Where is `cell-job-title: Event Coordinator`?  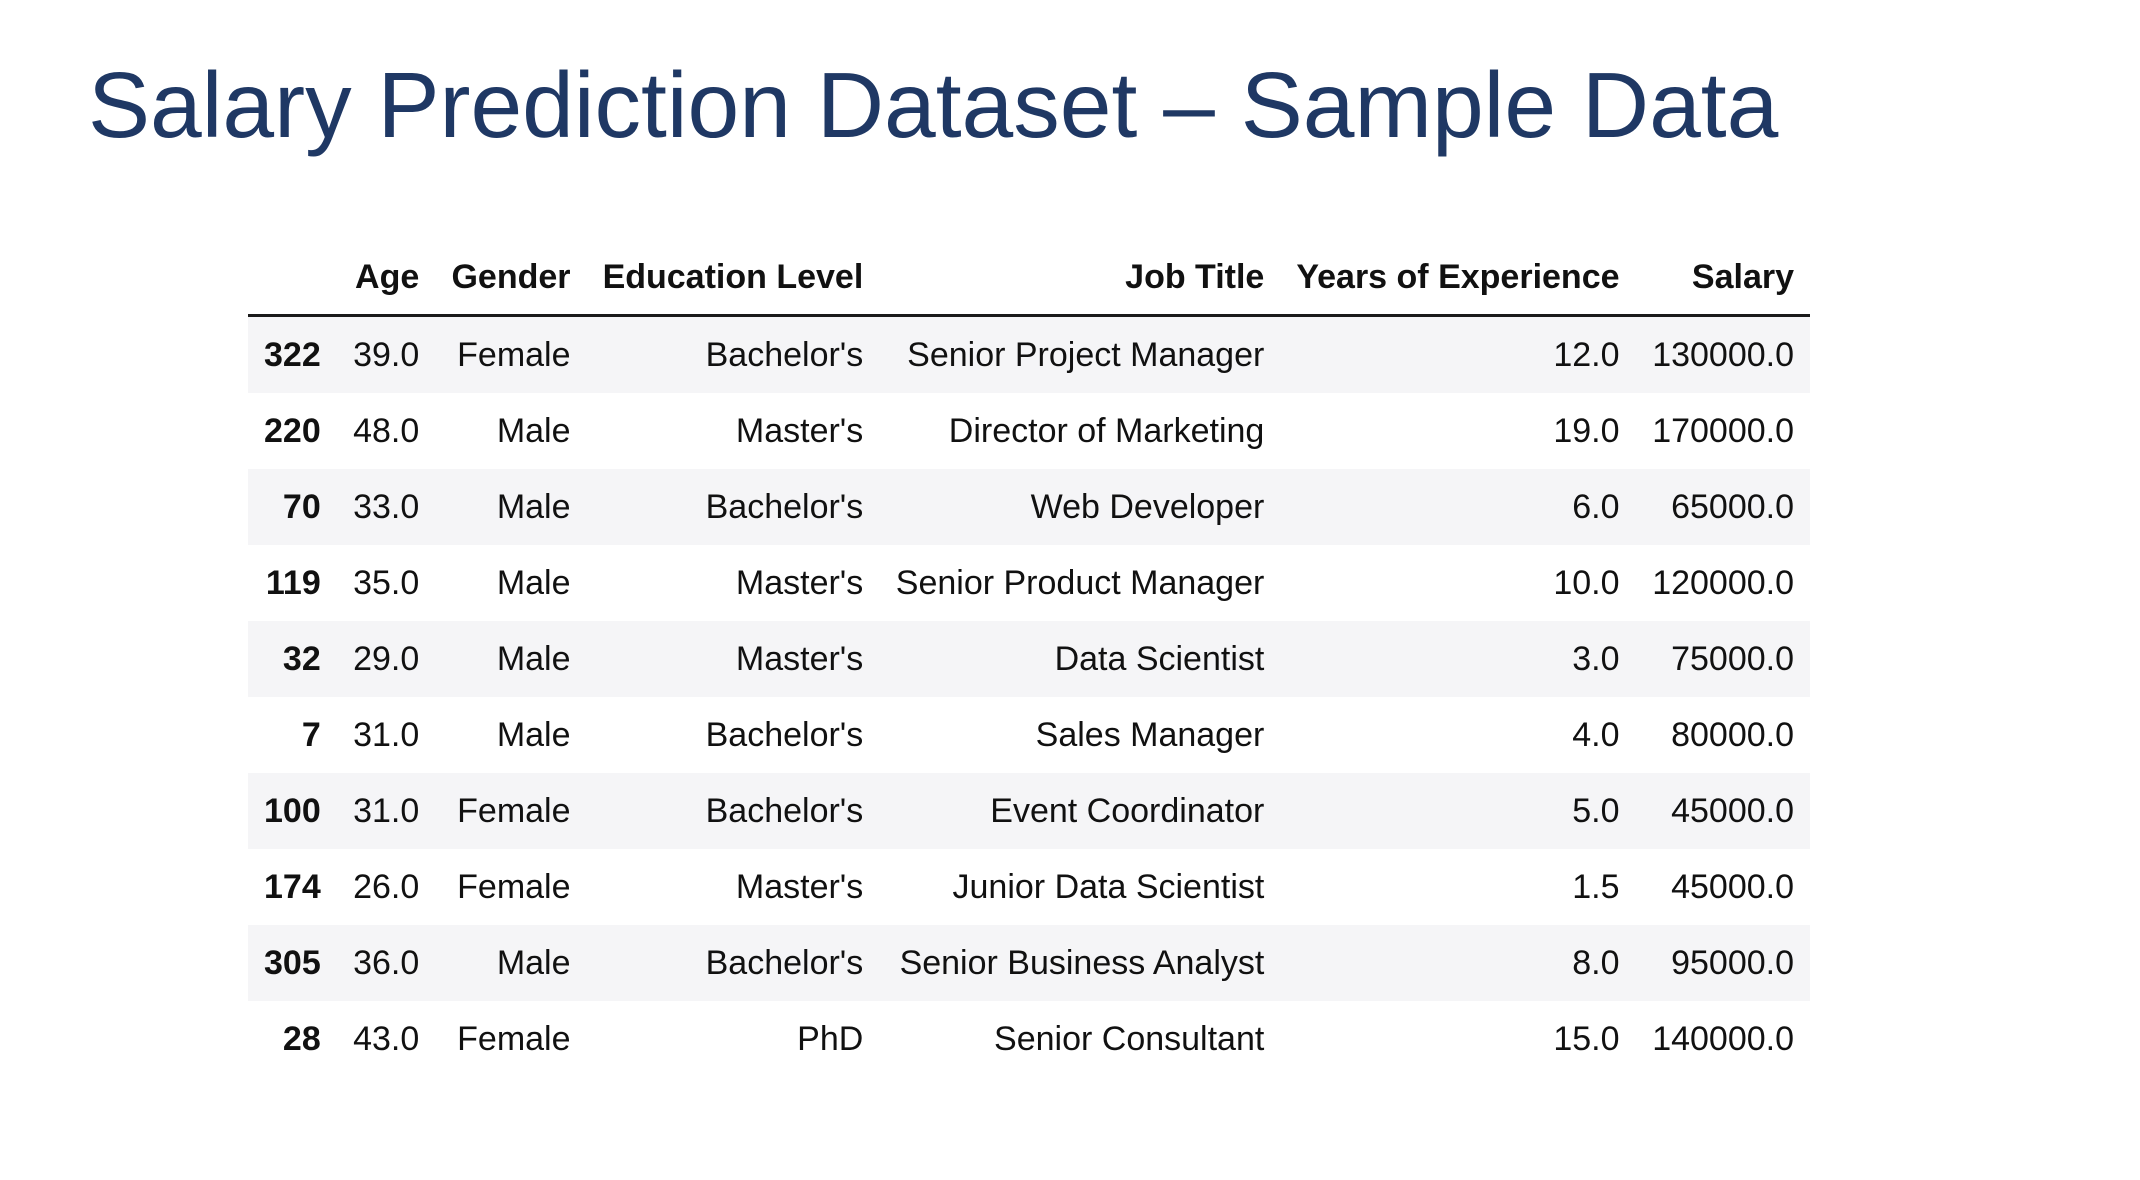 cell-job-title: Event Coordinator is located at coordinates (1127, 810).